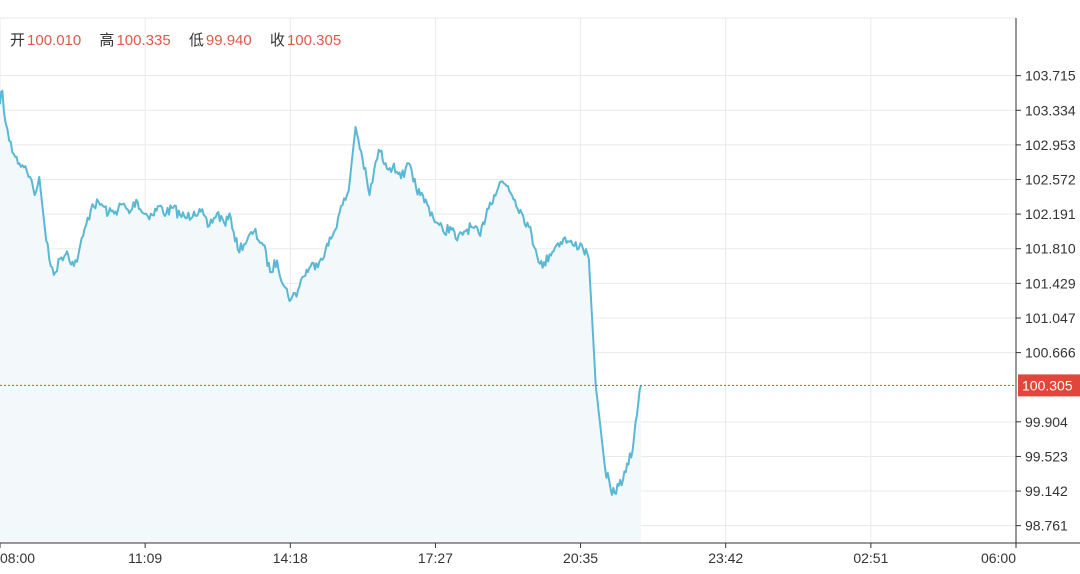 The height and width of the screenshot is (574, 1080). I want to click on y-tick-label: 102.953, so click(1050, 145).